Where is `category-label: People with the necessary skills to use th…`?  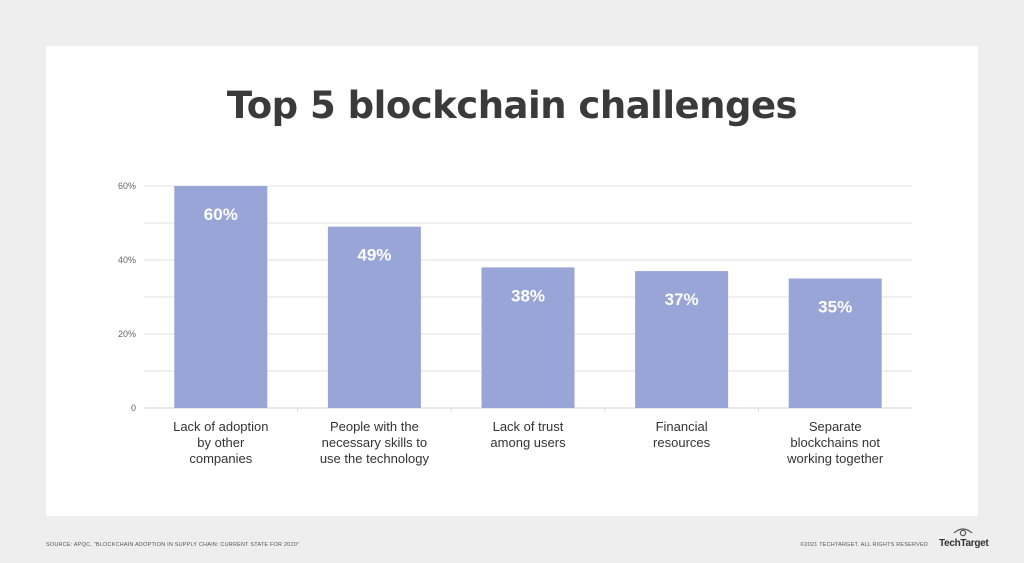
category-label: People with the necessary skills to use th… is located at coordinates (375, 442).